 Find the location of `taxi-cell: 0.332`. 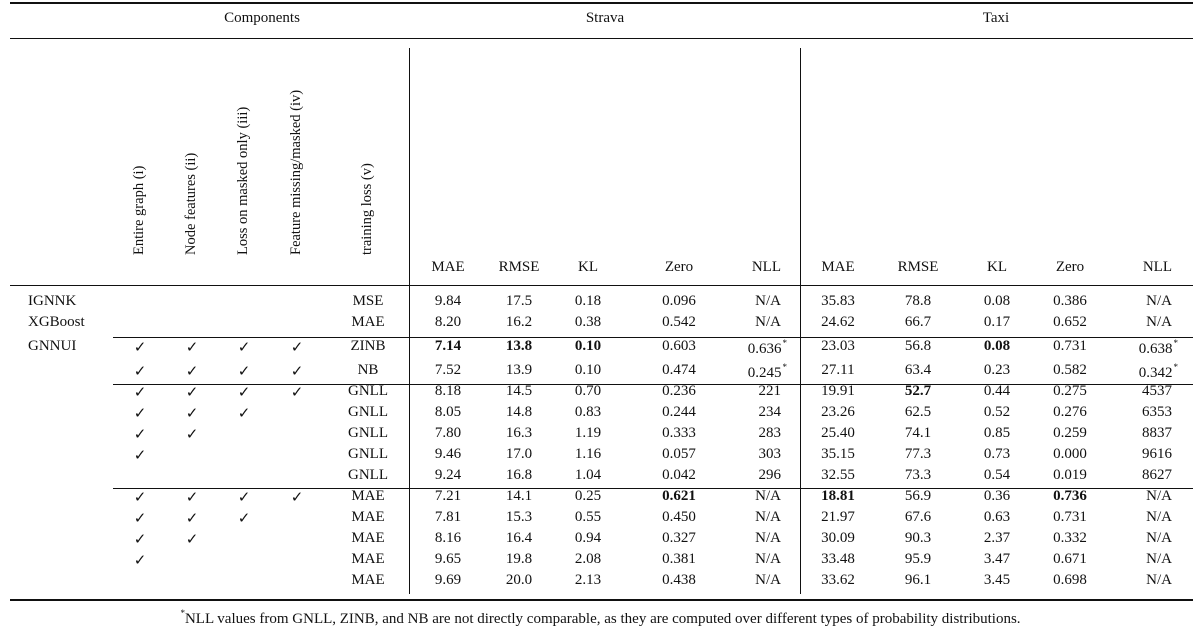

taxi-cell: 0.332 is located at coordinates (1070, 538).